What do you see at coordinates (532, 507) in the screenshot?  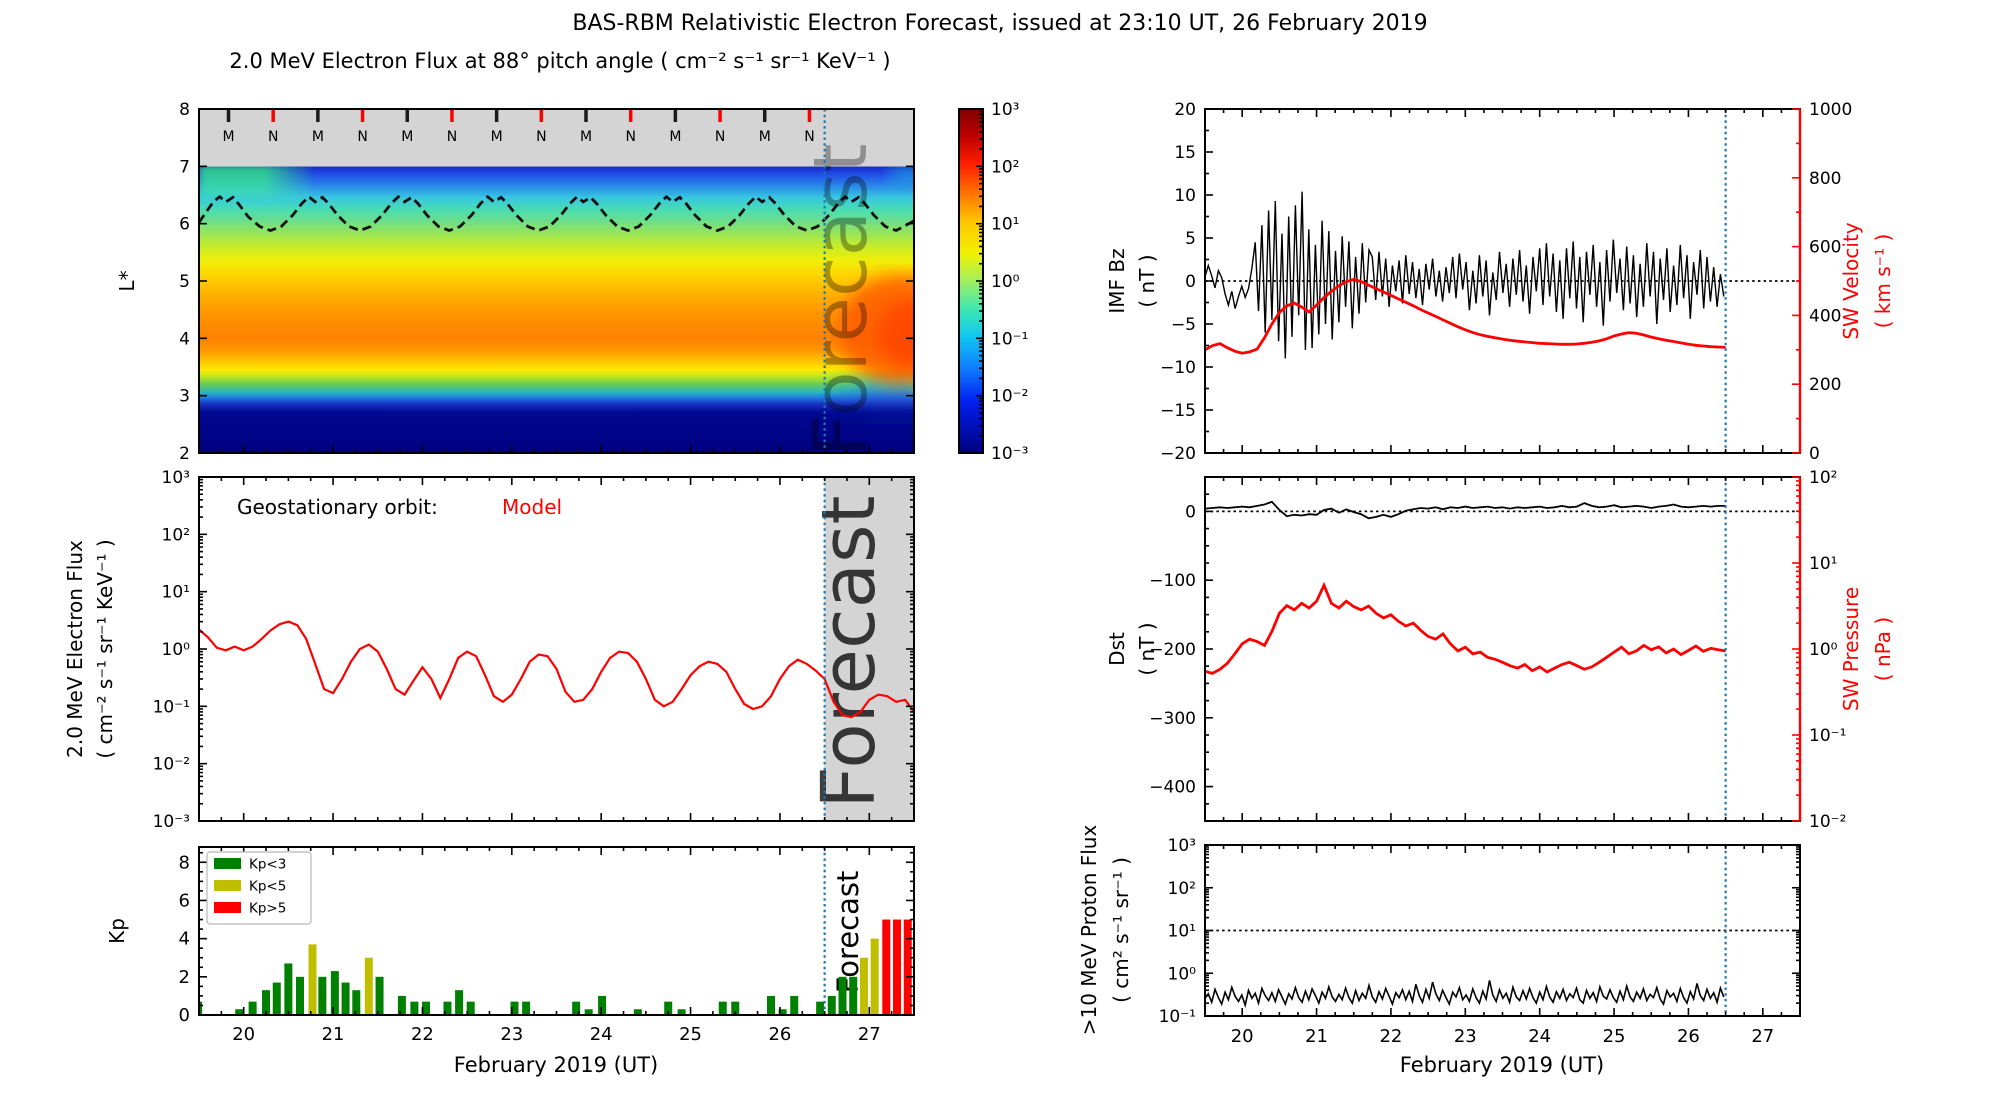 I see `model-legend-label: Model` at bounding box center [532, 507].